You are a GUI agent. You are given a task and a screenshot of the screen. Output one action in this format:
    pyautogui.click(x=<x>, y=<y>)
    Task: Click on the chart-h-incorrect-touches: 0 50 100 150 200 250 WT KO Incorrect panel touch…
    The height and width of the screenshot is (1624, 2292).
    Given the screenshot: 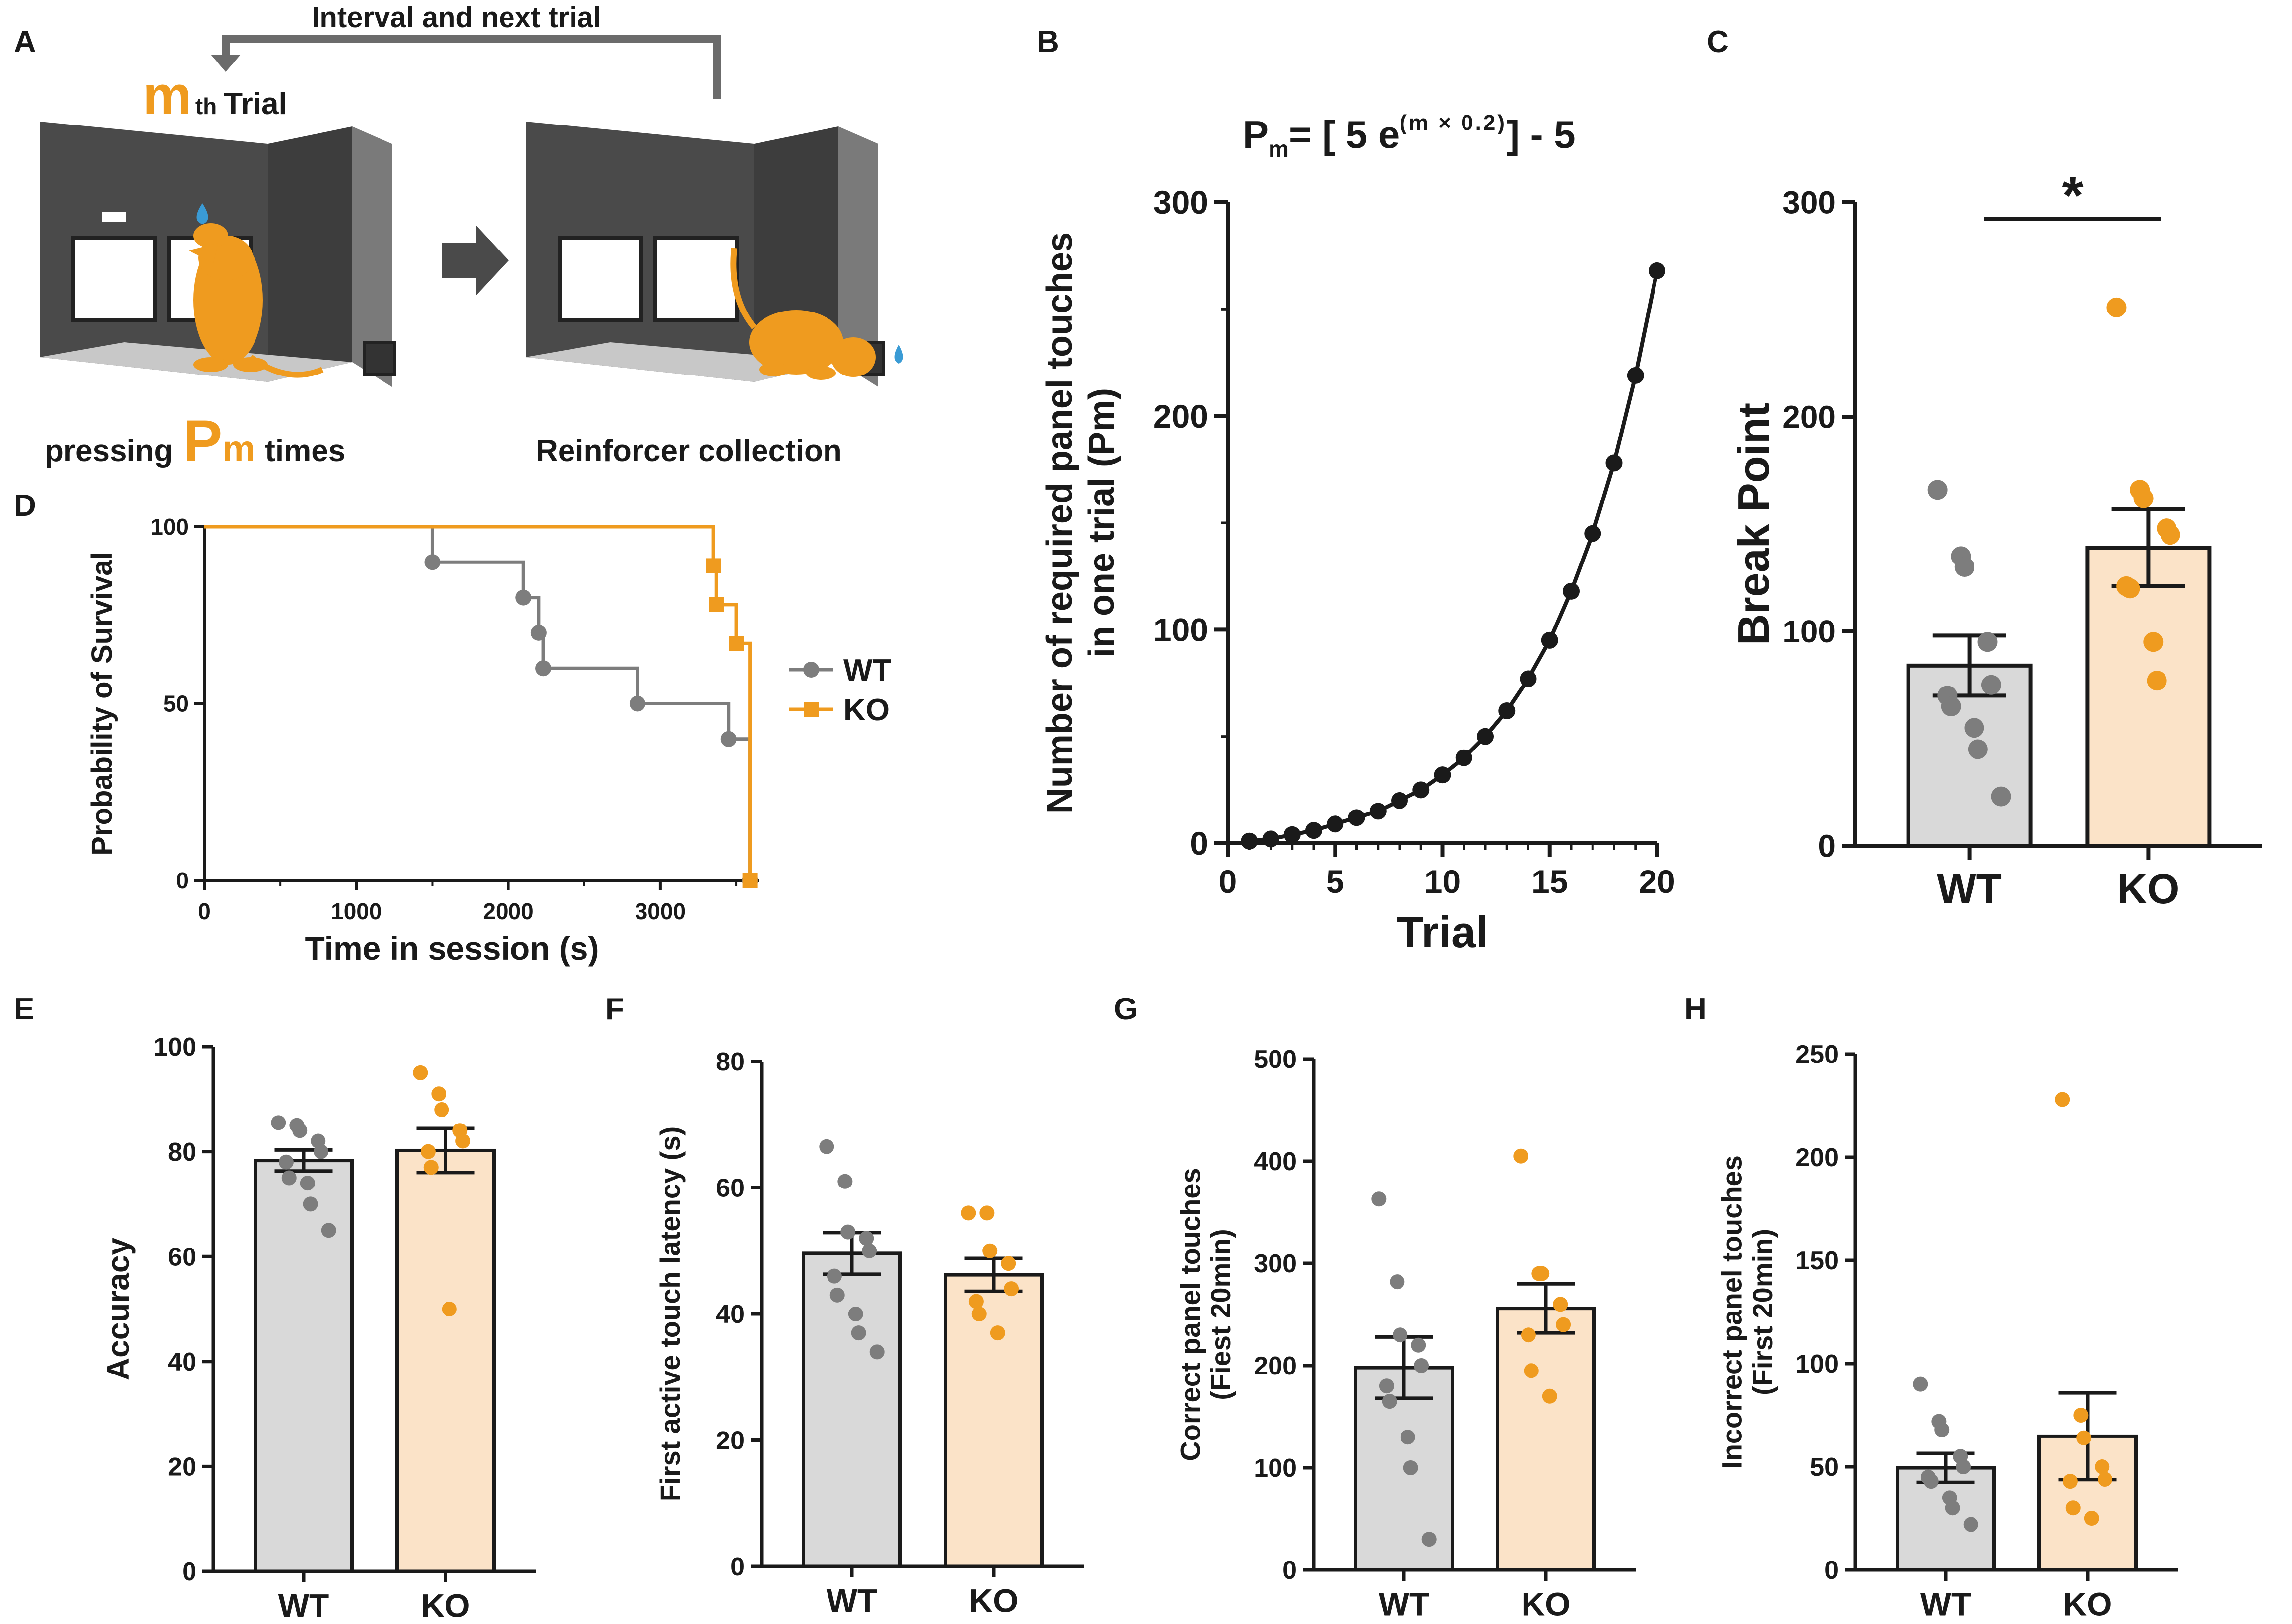 What is the action you would take?
    pyautogui.click(x=1947, y=1331)
    